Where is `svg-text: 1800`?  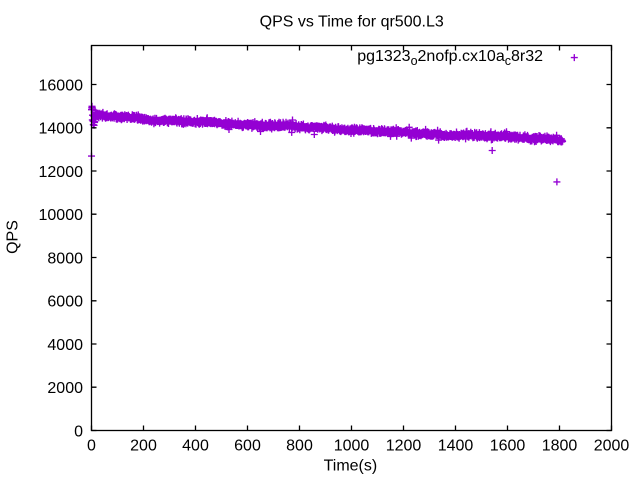
svg-text: 1800 is located at coordinates (560, 445).